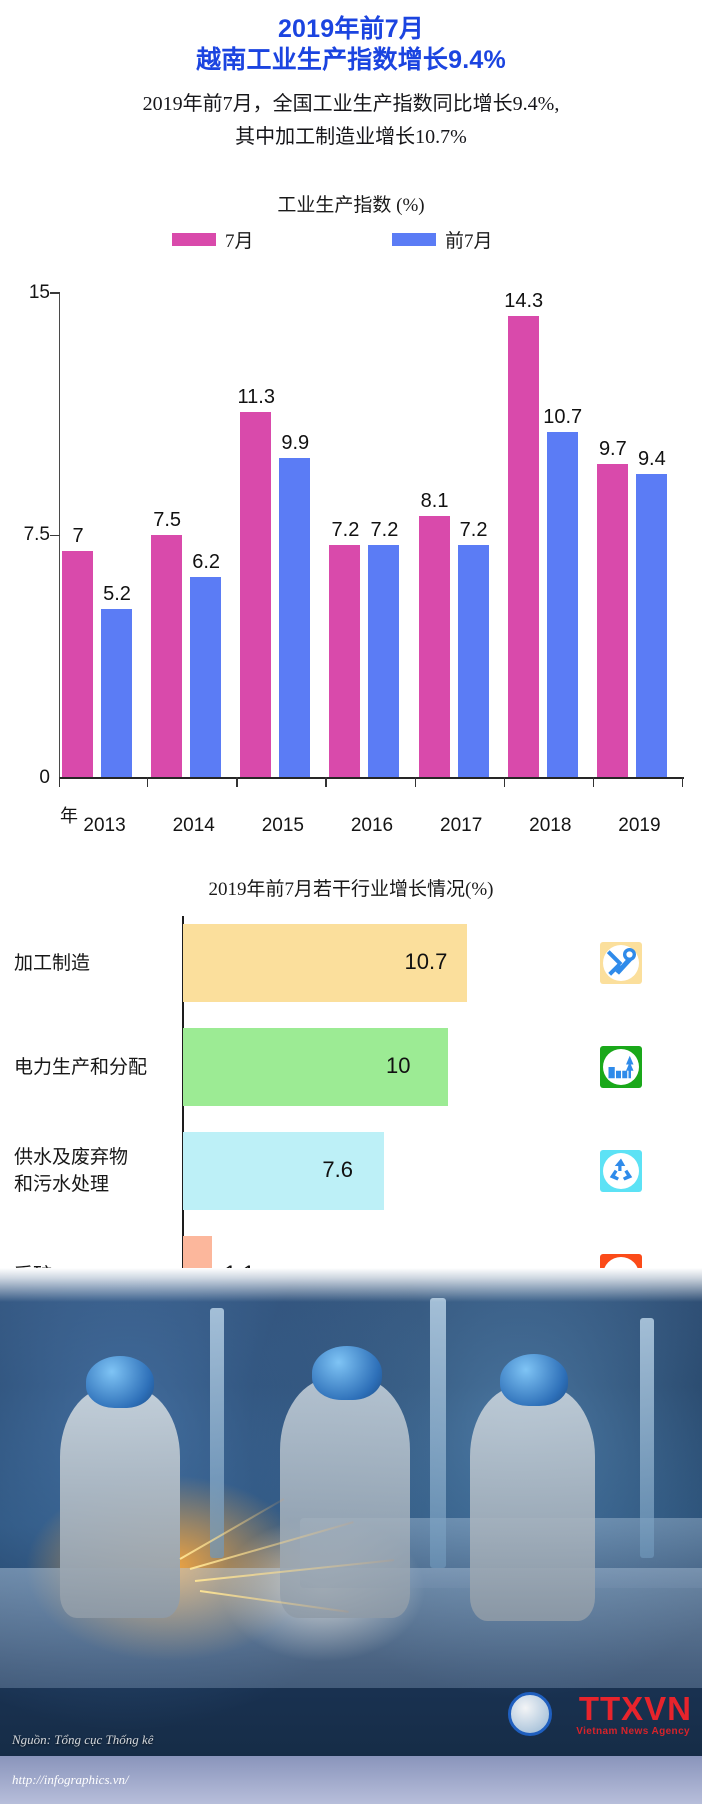 This screenshot has height=1804, width=702. I want to click on ttxvn-logo: TTXVN Vietnam News Agency, so click(599, 1718).